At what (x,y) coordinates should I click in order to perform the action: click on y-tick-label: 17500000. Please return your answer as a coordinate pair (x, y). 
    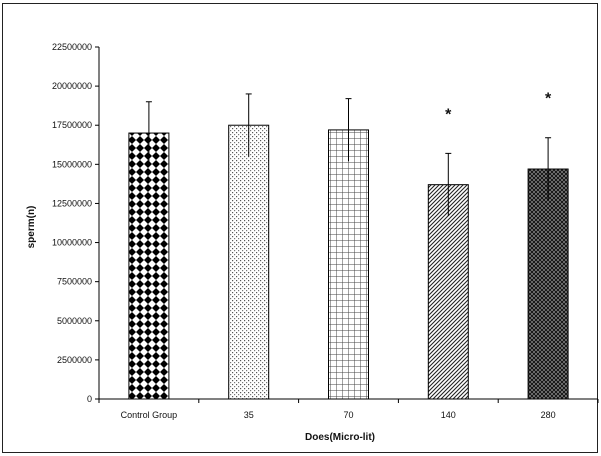
    Looking at the image, I should click on (72, 125).